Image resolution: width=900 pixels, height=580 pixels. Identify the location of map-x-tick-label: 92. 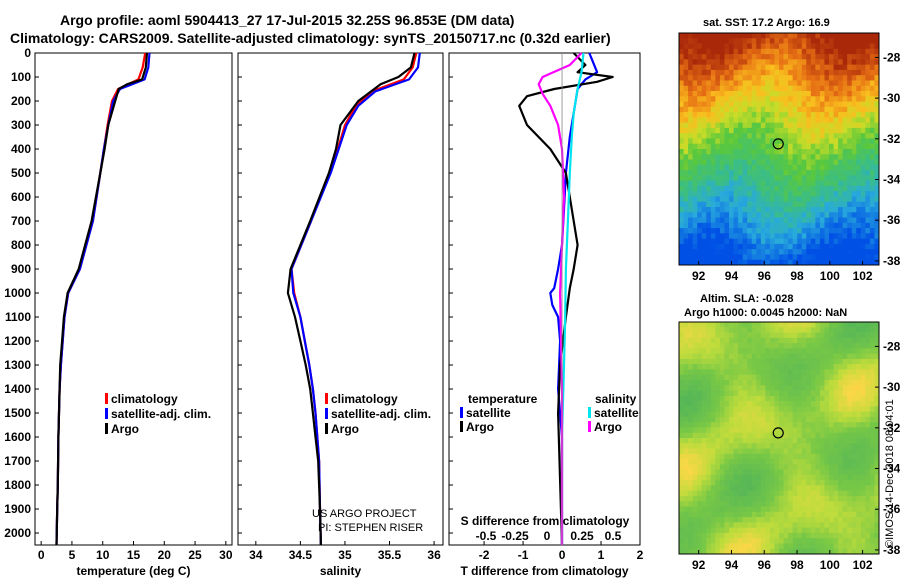
(699, 276).